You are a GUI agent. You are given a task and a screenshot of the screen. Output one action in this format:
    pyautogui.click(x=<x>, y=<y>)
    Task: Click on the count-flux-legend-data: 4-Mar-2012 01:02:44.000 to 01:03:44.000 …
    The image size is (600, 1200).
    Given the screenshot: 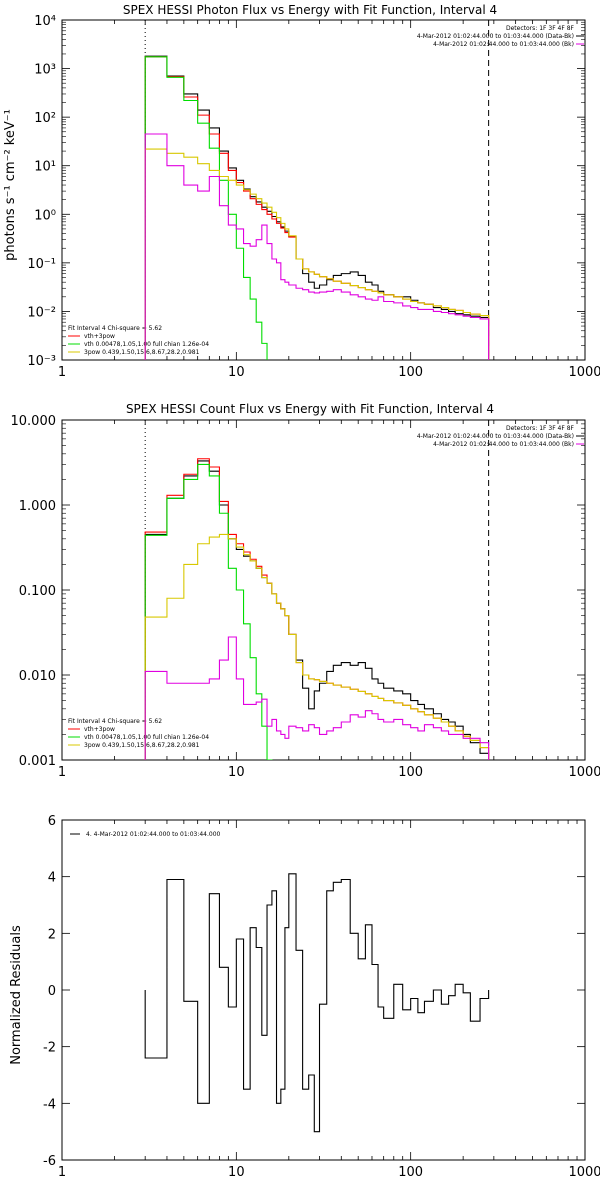 What is the action you would take?
    pyautogui.click(x=495, y=436)
    